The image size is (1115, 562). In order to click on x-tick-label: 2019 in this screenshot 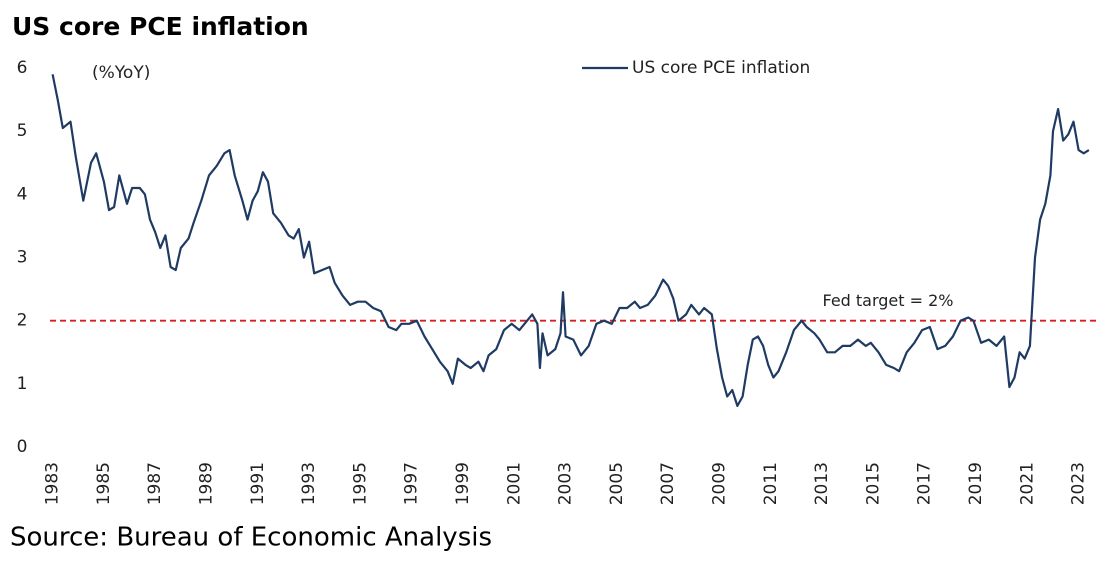, I will do `click(976, 483)`.